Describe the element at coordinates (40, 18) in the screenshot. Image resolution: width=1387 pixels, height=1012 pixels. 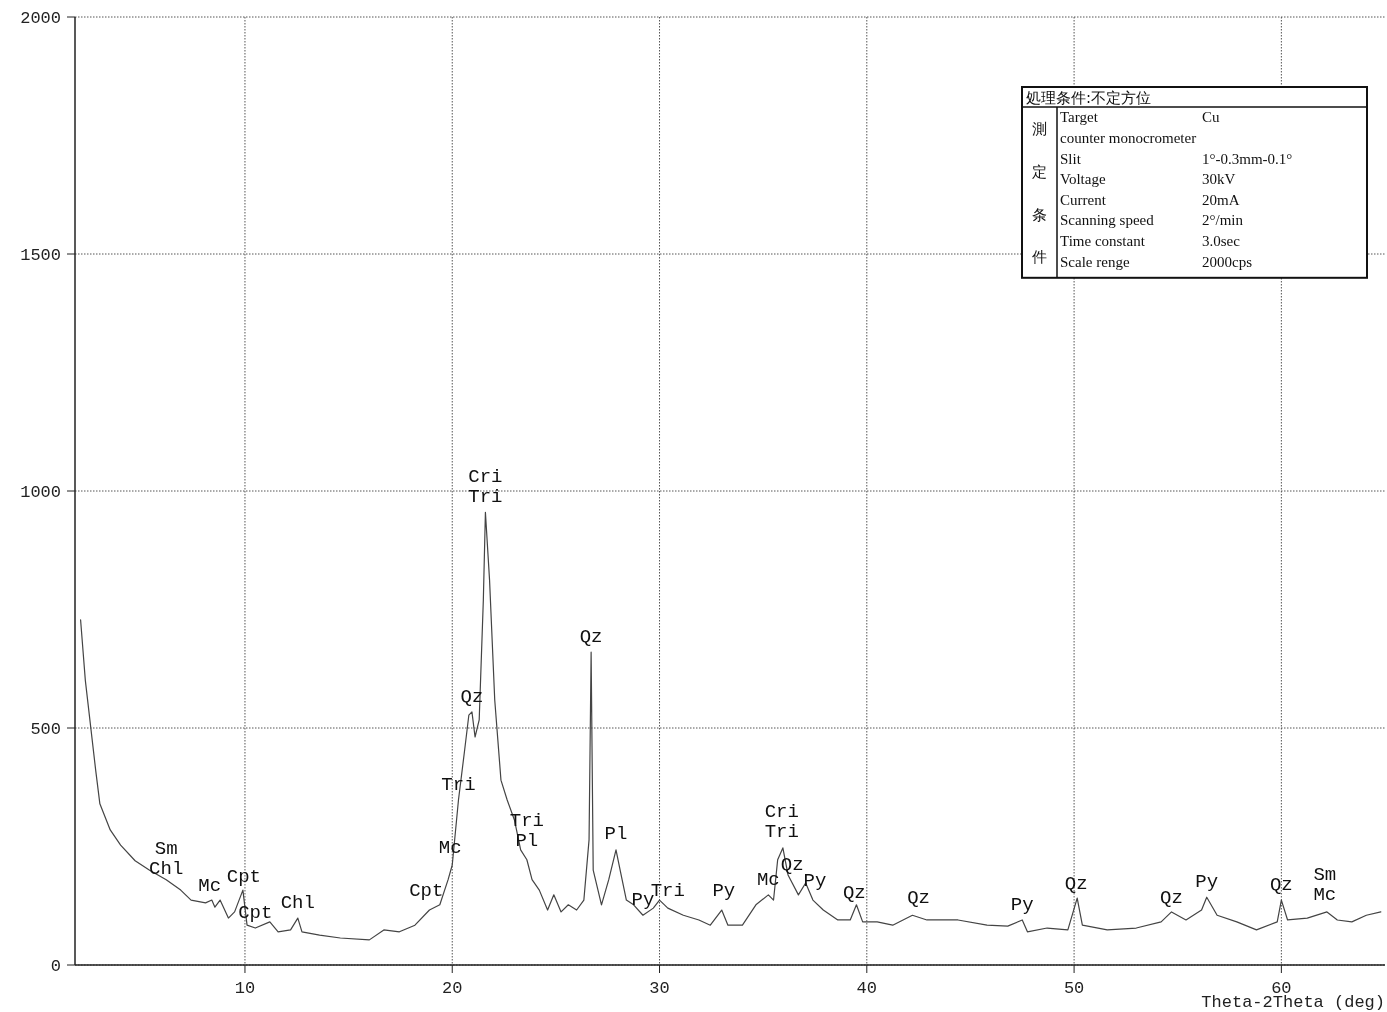
I see `y-tick-label: 2000` at that location.